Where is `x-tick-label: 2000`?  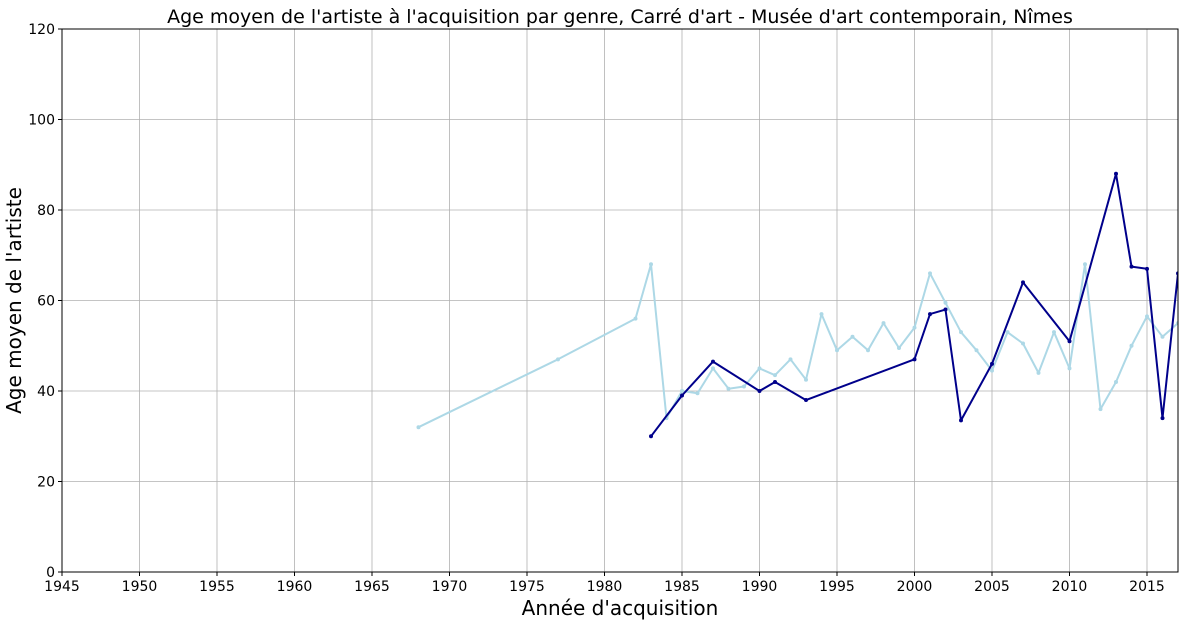 x-tick-label: 2000 is located at coordinates (915, 587).